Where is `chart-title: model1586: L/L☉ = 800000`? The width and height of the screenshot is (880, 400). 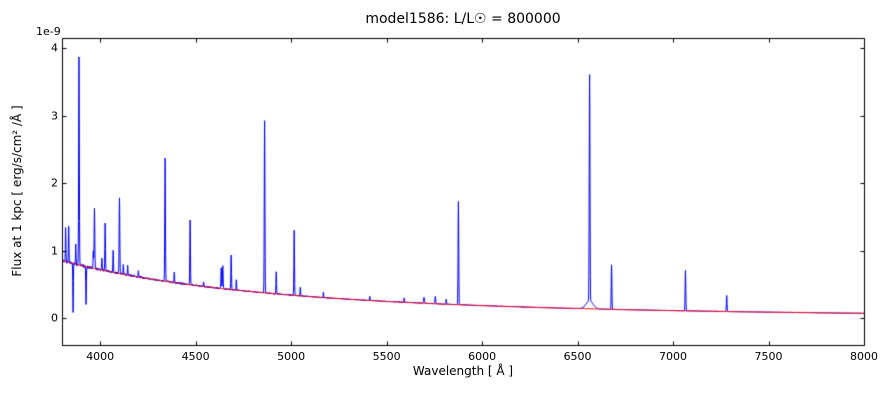
chart-title: model1586: L/L☉ = 800000 is located at coordinates (463, 19).